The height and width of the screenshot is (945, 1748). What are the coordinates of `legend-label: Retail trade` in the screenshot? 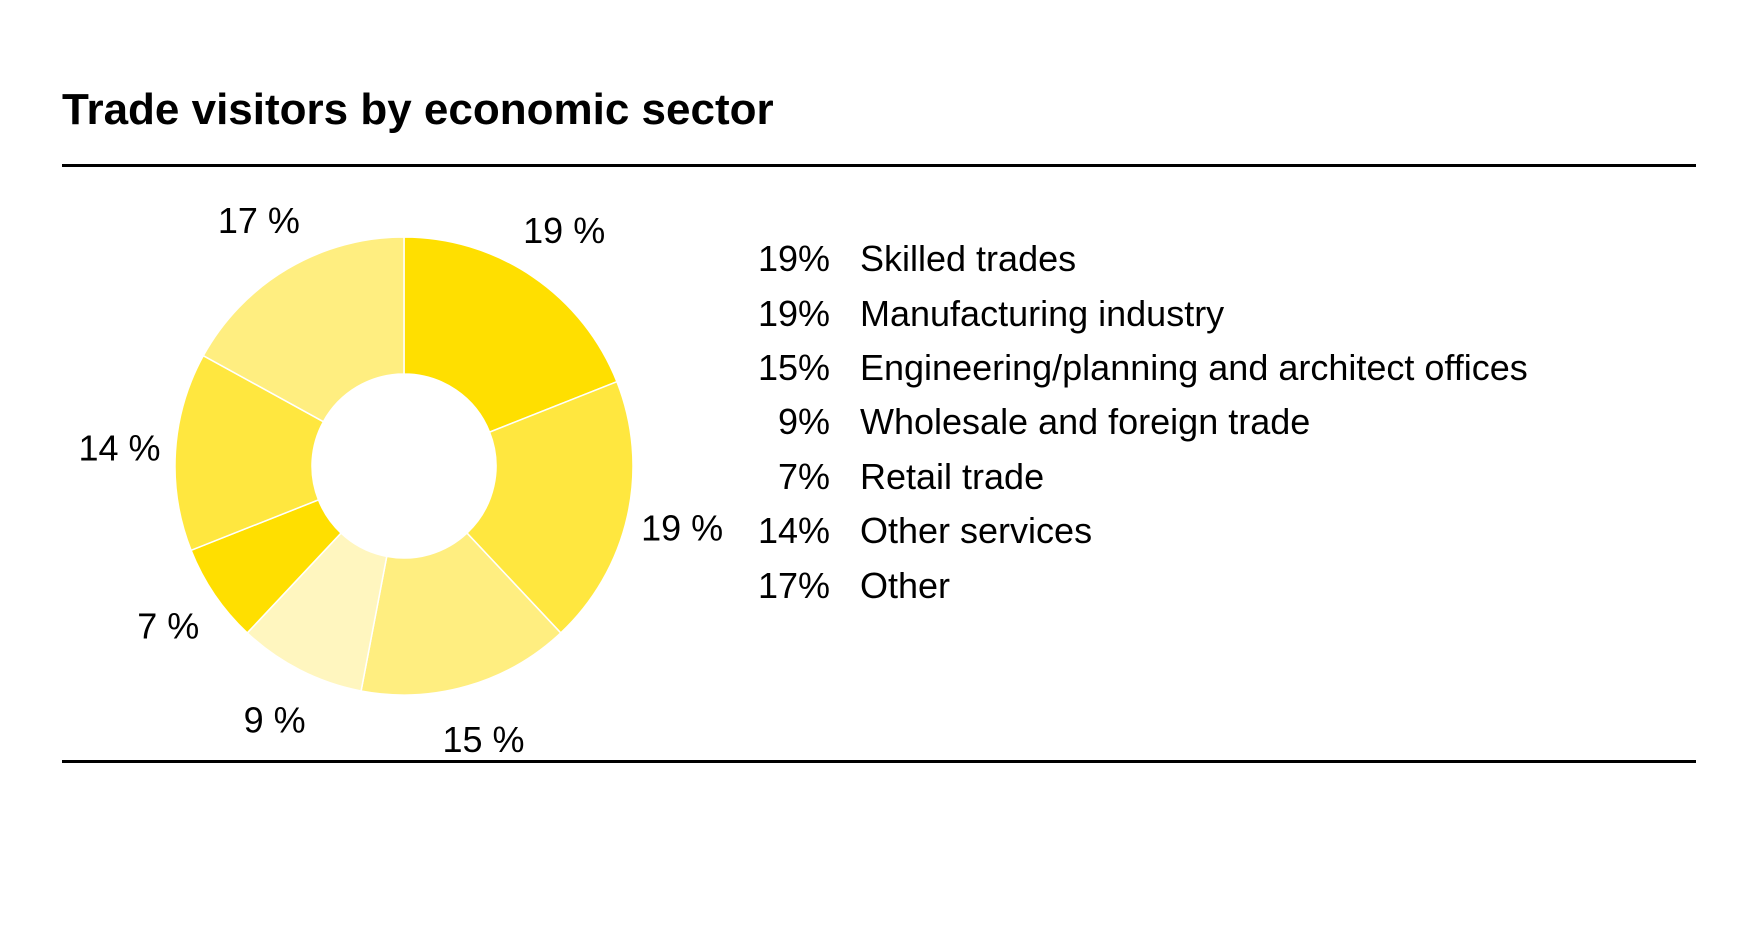 It's located at (952, 476).